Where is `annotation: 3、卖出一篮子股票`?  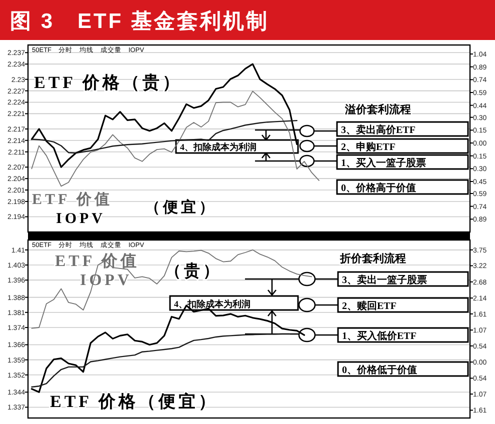 annotation: 3、卖出一篮子股票 is located at coordinates (384, 280).